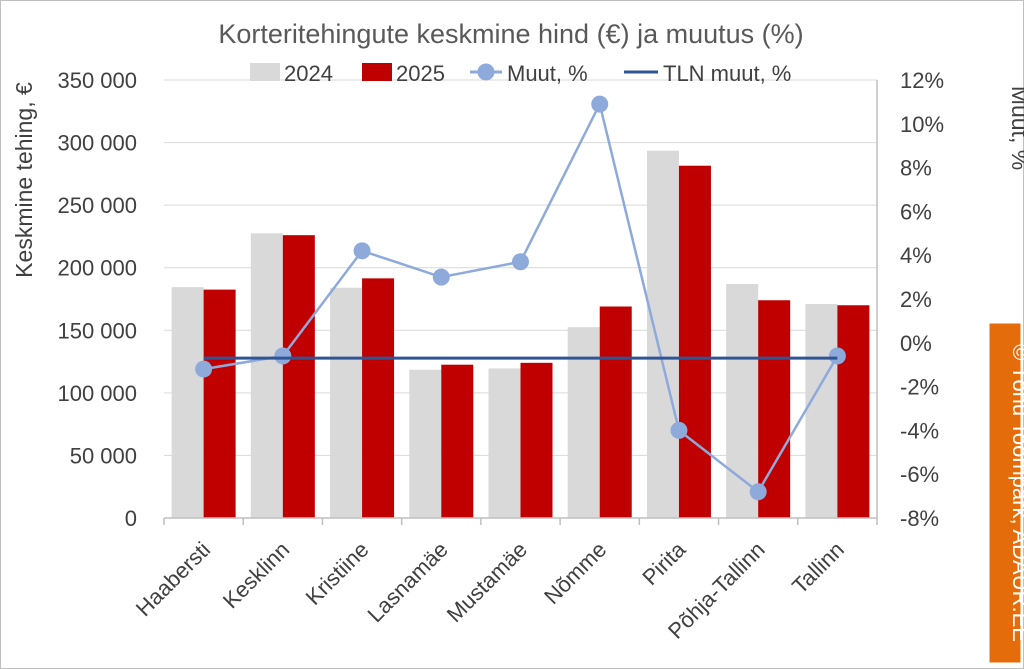 Image resolution: width=1024 pixels, height=669 pixels. What do you see at coordinates (103, 455) in the screenshot?
I see `y-tick-label: 50 000` at bounding box center [103, 455].